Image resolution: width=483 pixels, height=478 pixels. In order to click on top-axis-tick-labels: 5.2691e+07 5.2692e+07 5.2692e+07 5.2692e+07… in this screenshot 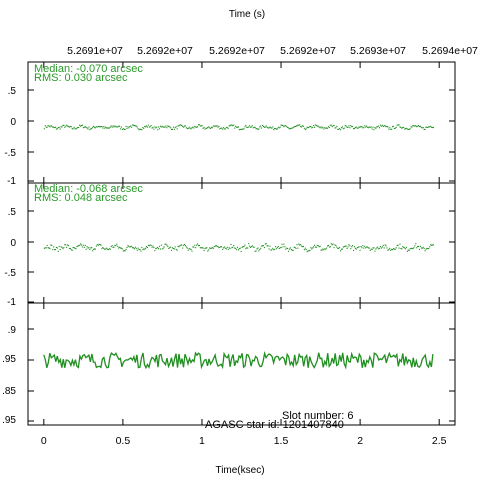, I will do `click(272, 51)`.